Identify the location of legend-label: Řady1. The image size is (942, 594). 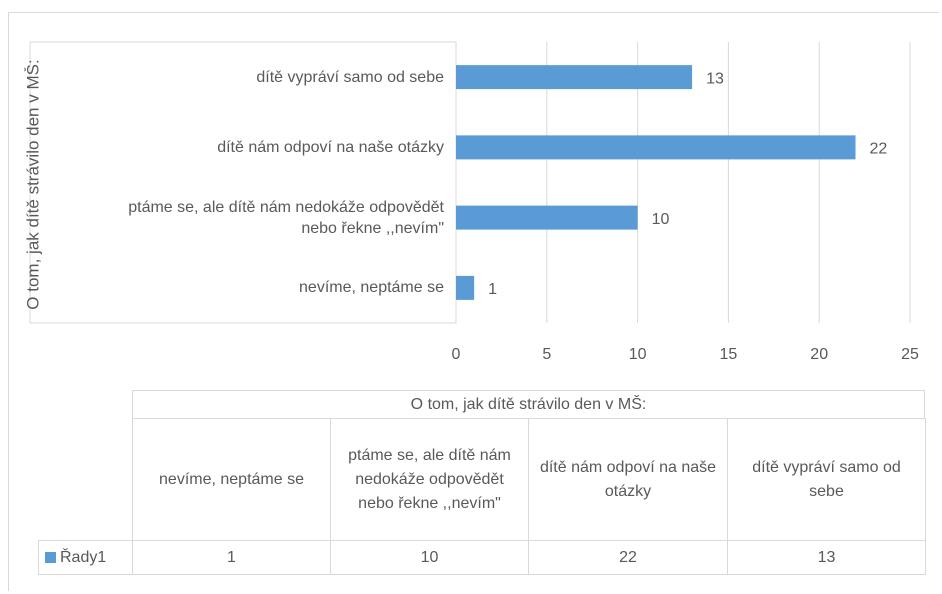
(83, 557).